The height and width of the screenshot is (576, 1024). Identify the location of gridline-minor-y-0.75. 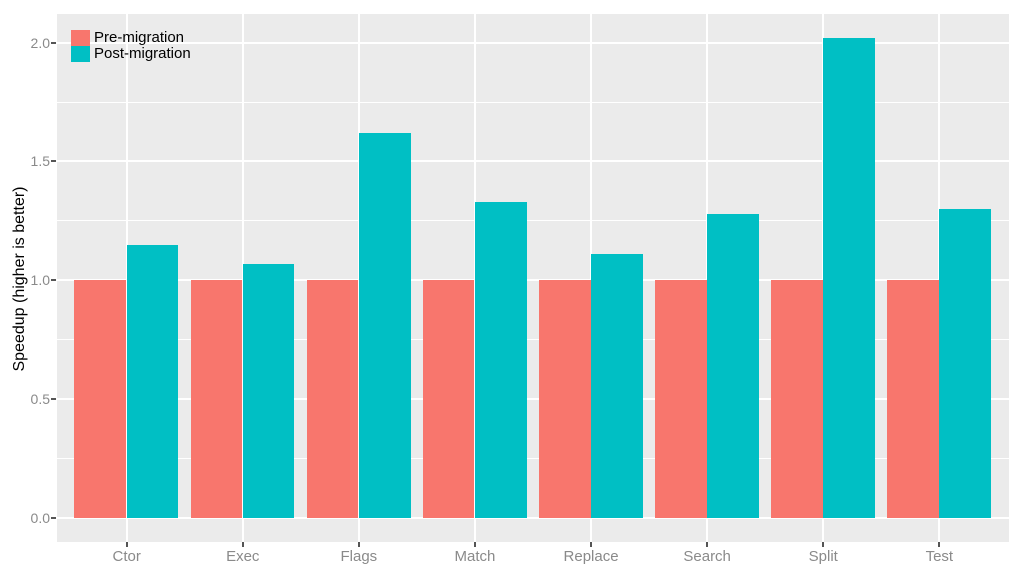
(533, 340).